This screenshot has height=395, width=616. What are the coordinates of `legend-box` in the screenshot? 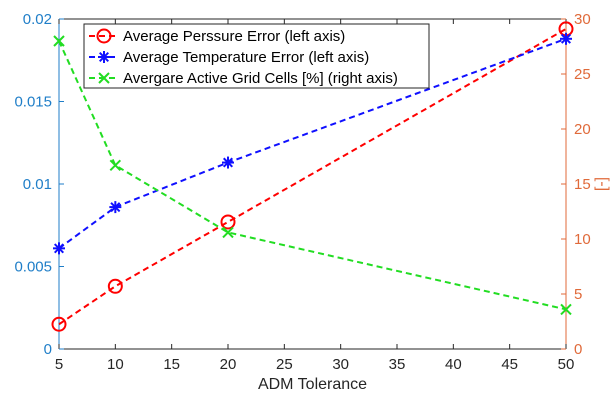 It's located at (256, 56).